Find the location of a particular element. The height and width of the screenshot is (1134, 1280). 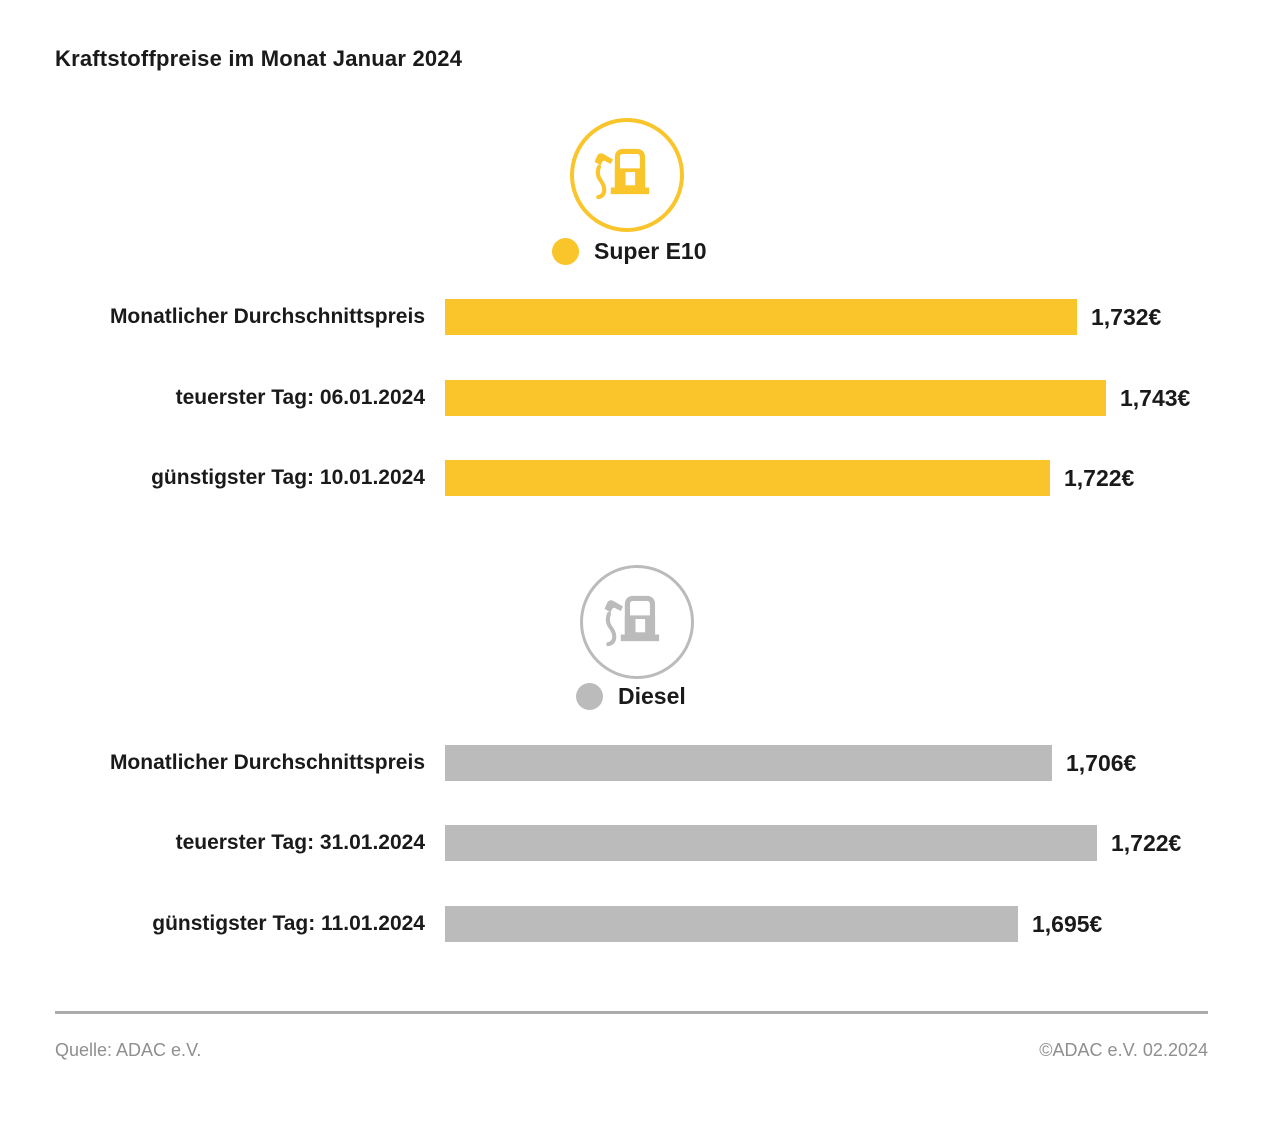

bar-row: günstigster Tag: 11.01.2024 1,695€ is located at coordinates (551, 924).